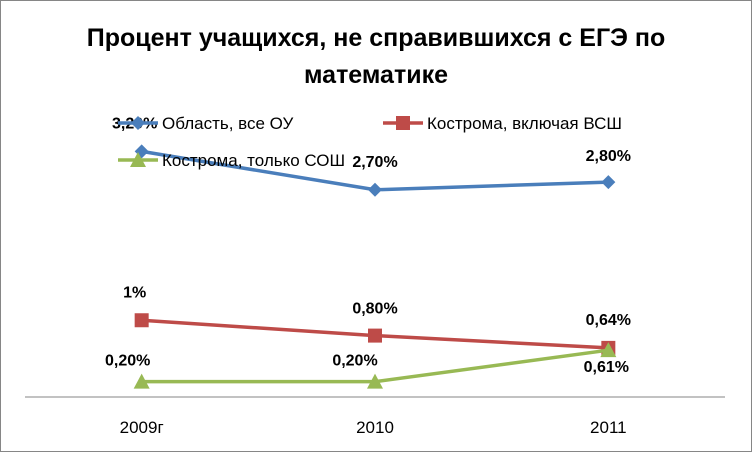 The height and width of the screenshot is (452, 752). I want to click on data-label: 0,80%, so click(374, 309).